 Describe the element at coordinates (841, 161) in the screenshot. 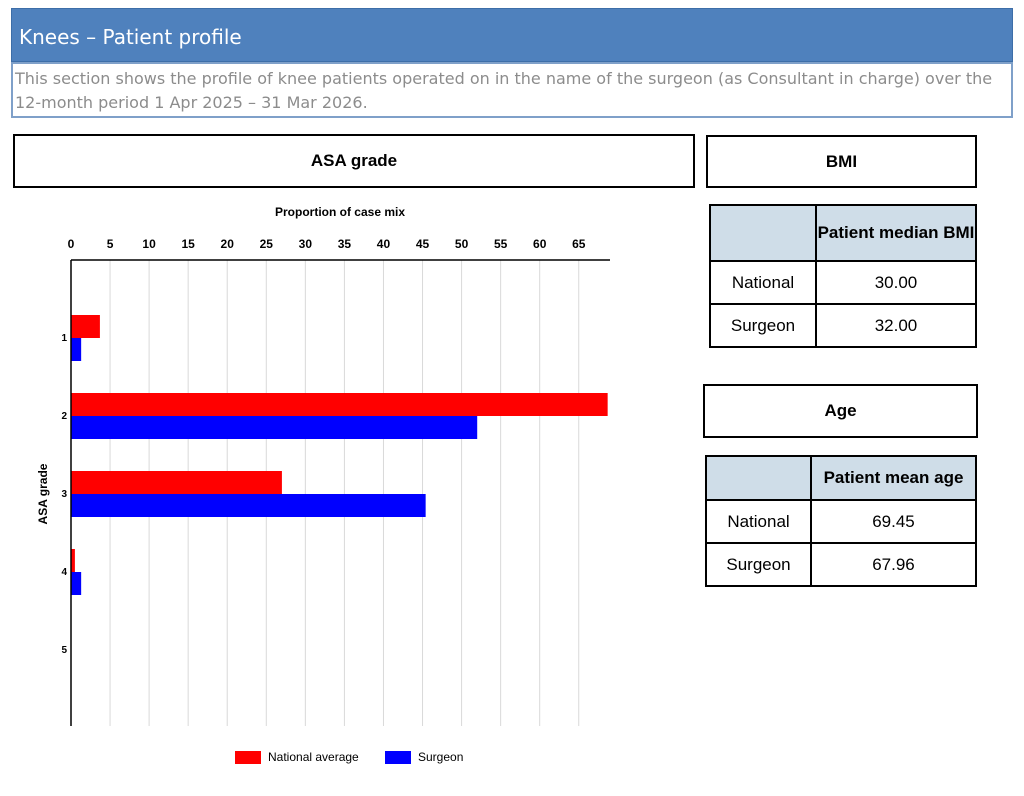

I see `bmi-title: BMI` at that location.